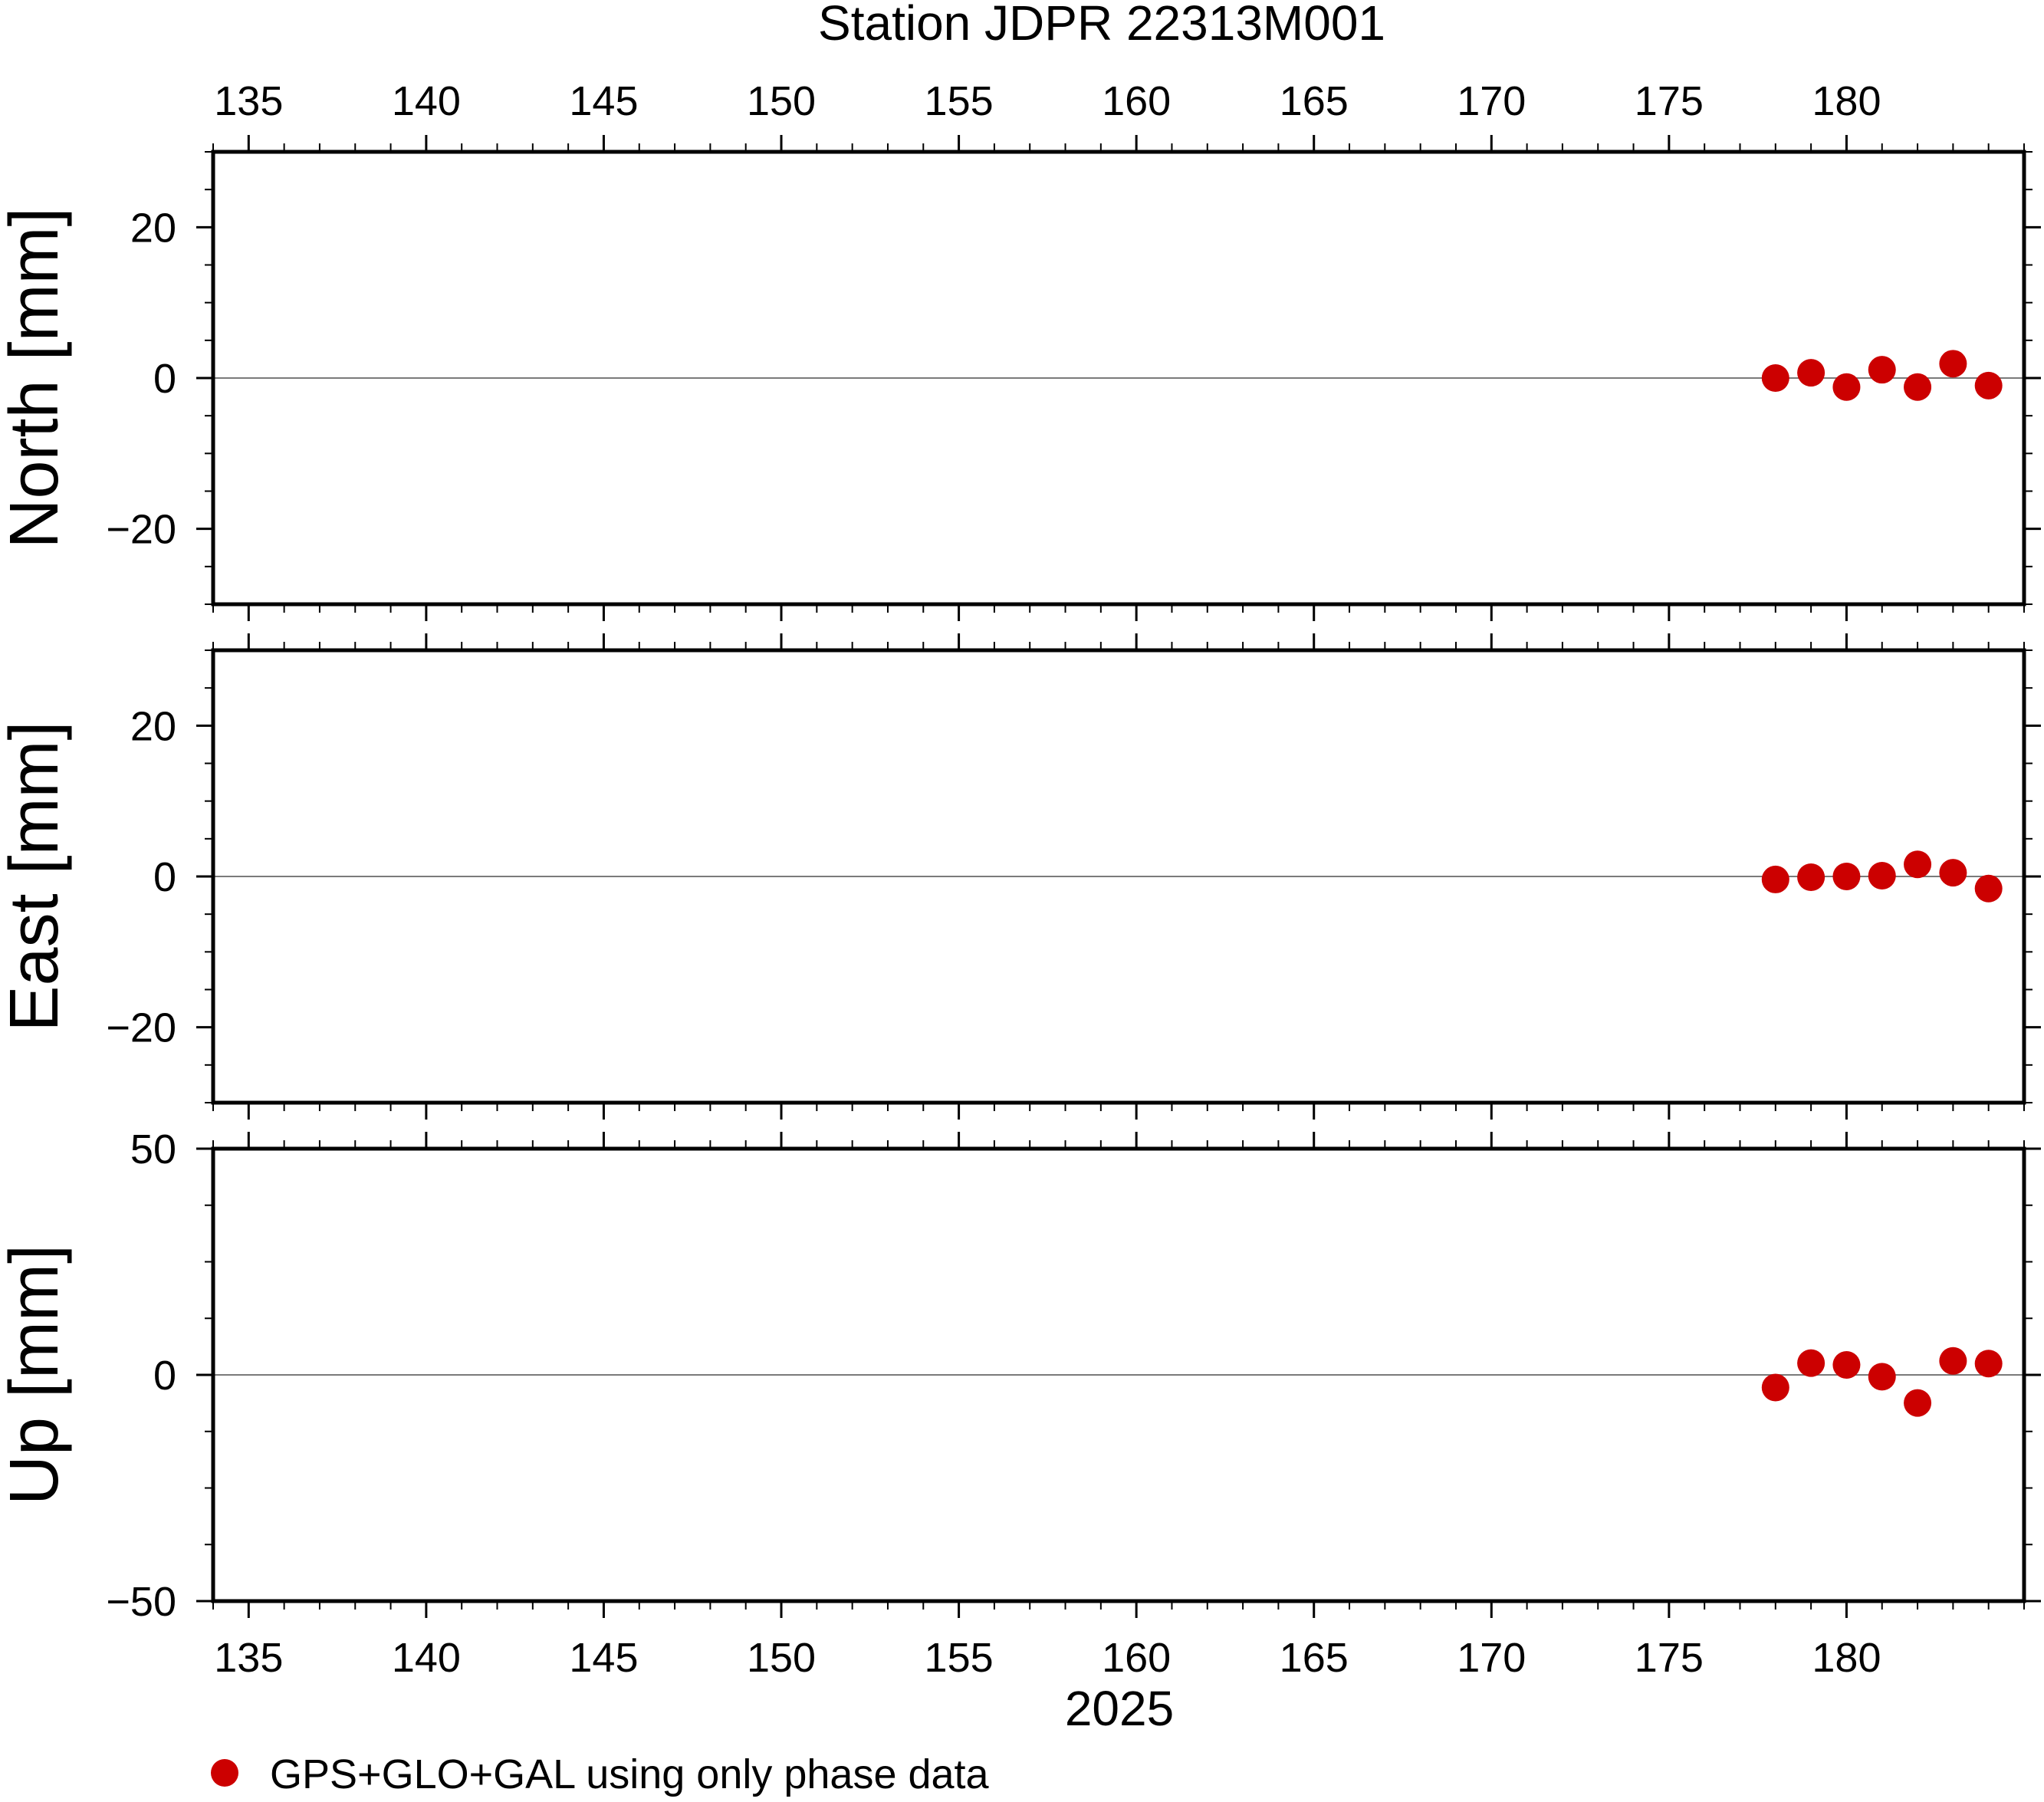  What do you see at coordinates (153, 1149) in the screenshot?
I see `y-tick-label: 50` at bounding box center [153, 1149].